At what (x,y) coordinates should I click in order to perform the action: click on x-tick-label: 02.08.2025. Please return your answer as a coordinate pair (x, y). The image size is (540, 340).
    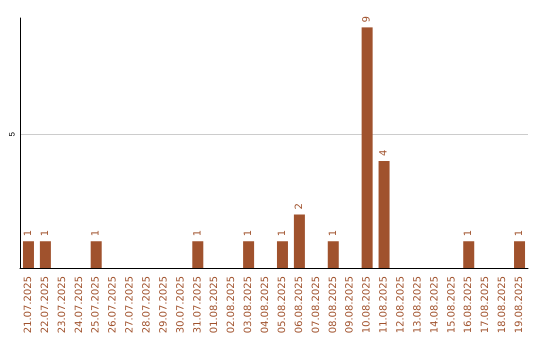
    Looking at the image, I should click on (232, 305).